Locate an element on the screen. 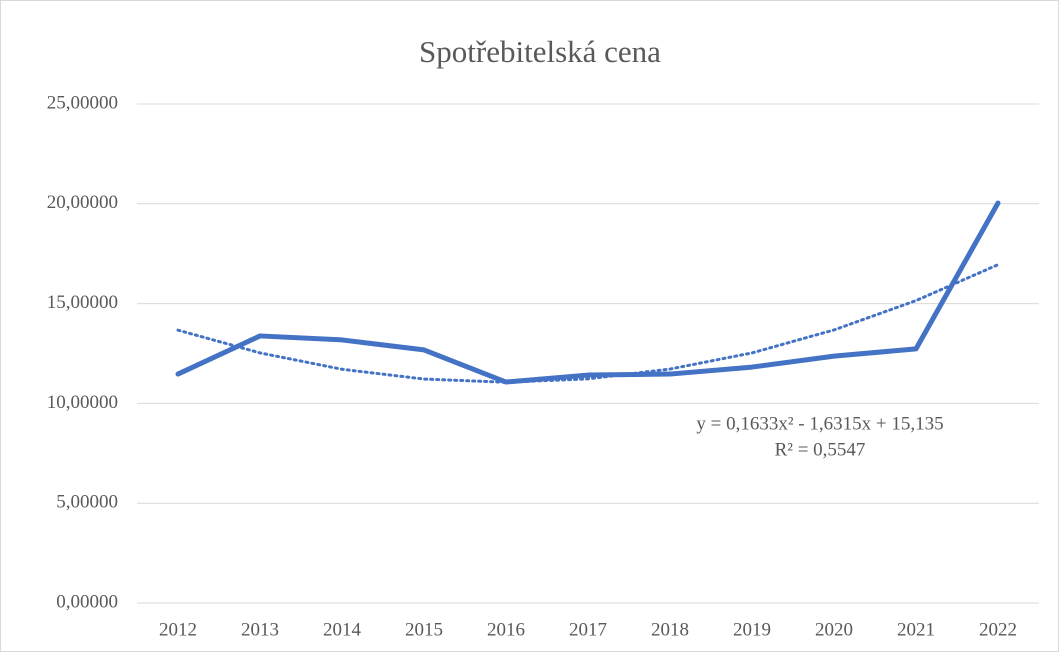  y-tick-label: 20,00000 is located at coordinates (82, 202).